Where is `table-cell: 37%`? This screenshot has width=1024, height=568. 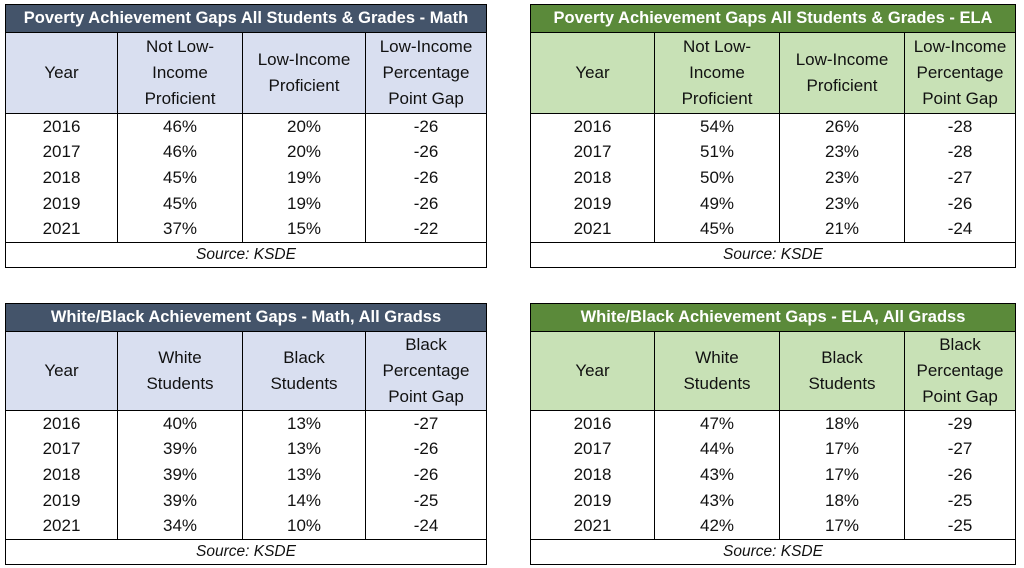 table-cell: 37% is located at coordinates (180, 229).